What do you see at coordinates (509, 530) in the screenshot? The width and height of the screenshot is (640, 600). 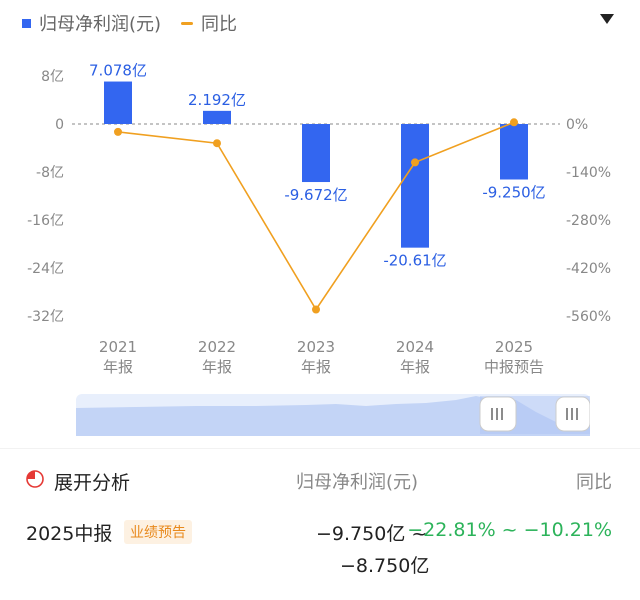 I see `yoy-range: −22.81% ~ −10.21%` at bounding box center [509, 530].